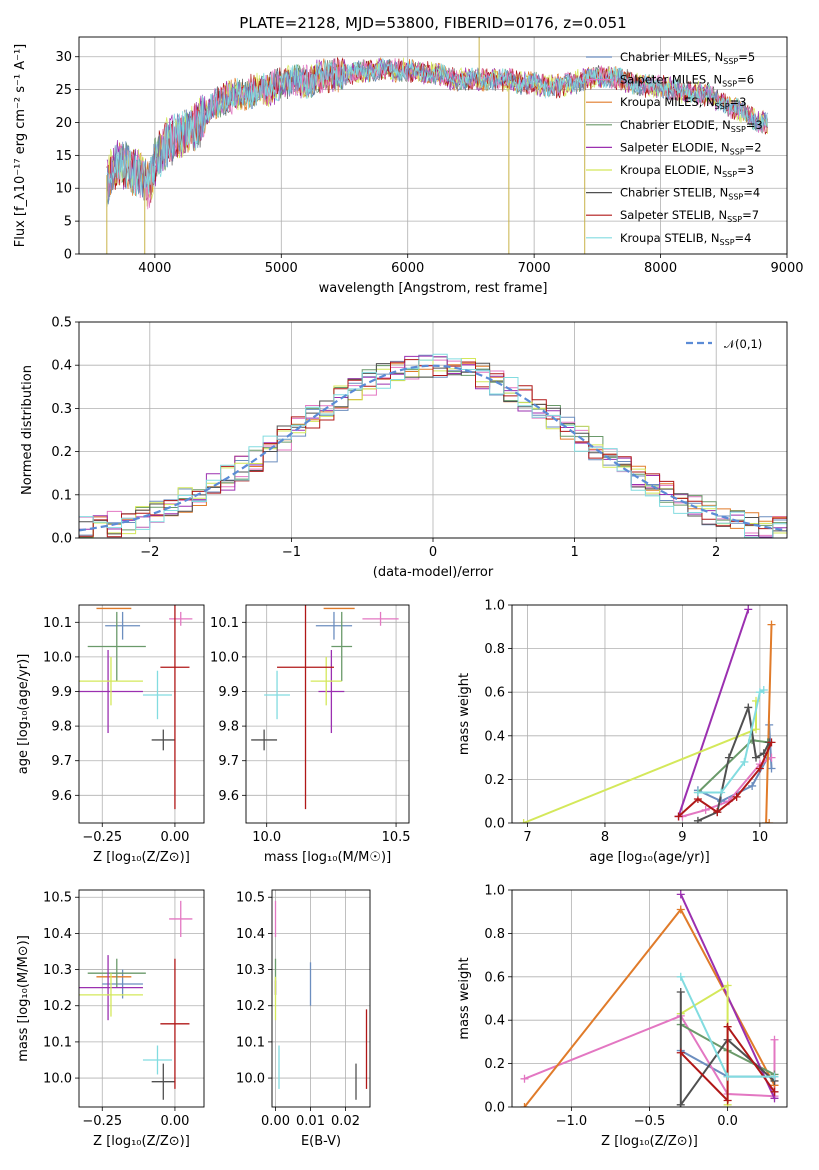 This screenshot has height=1170, width=819. I want to click on legend-entry: Salpeter STELIB, NSSP=7, so click(689, 216).